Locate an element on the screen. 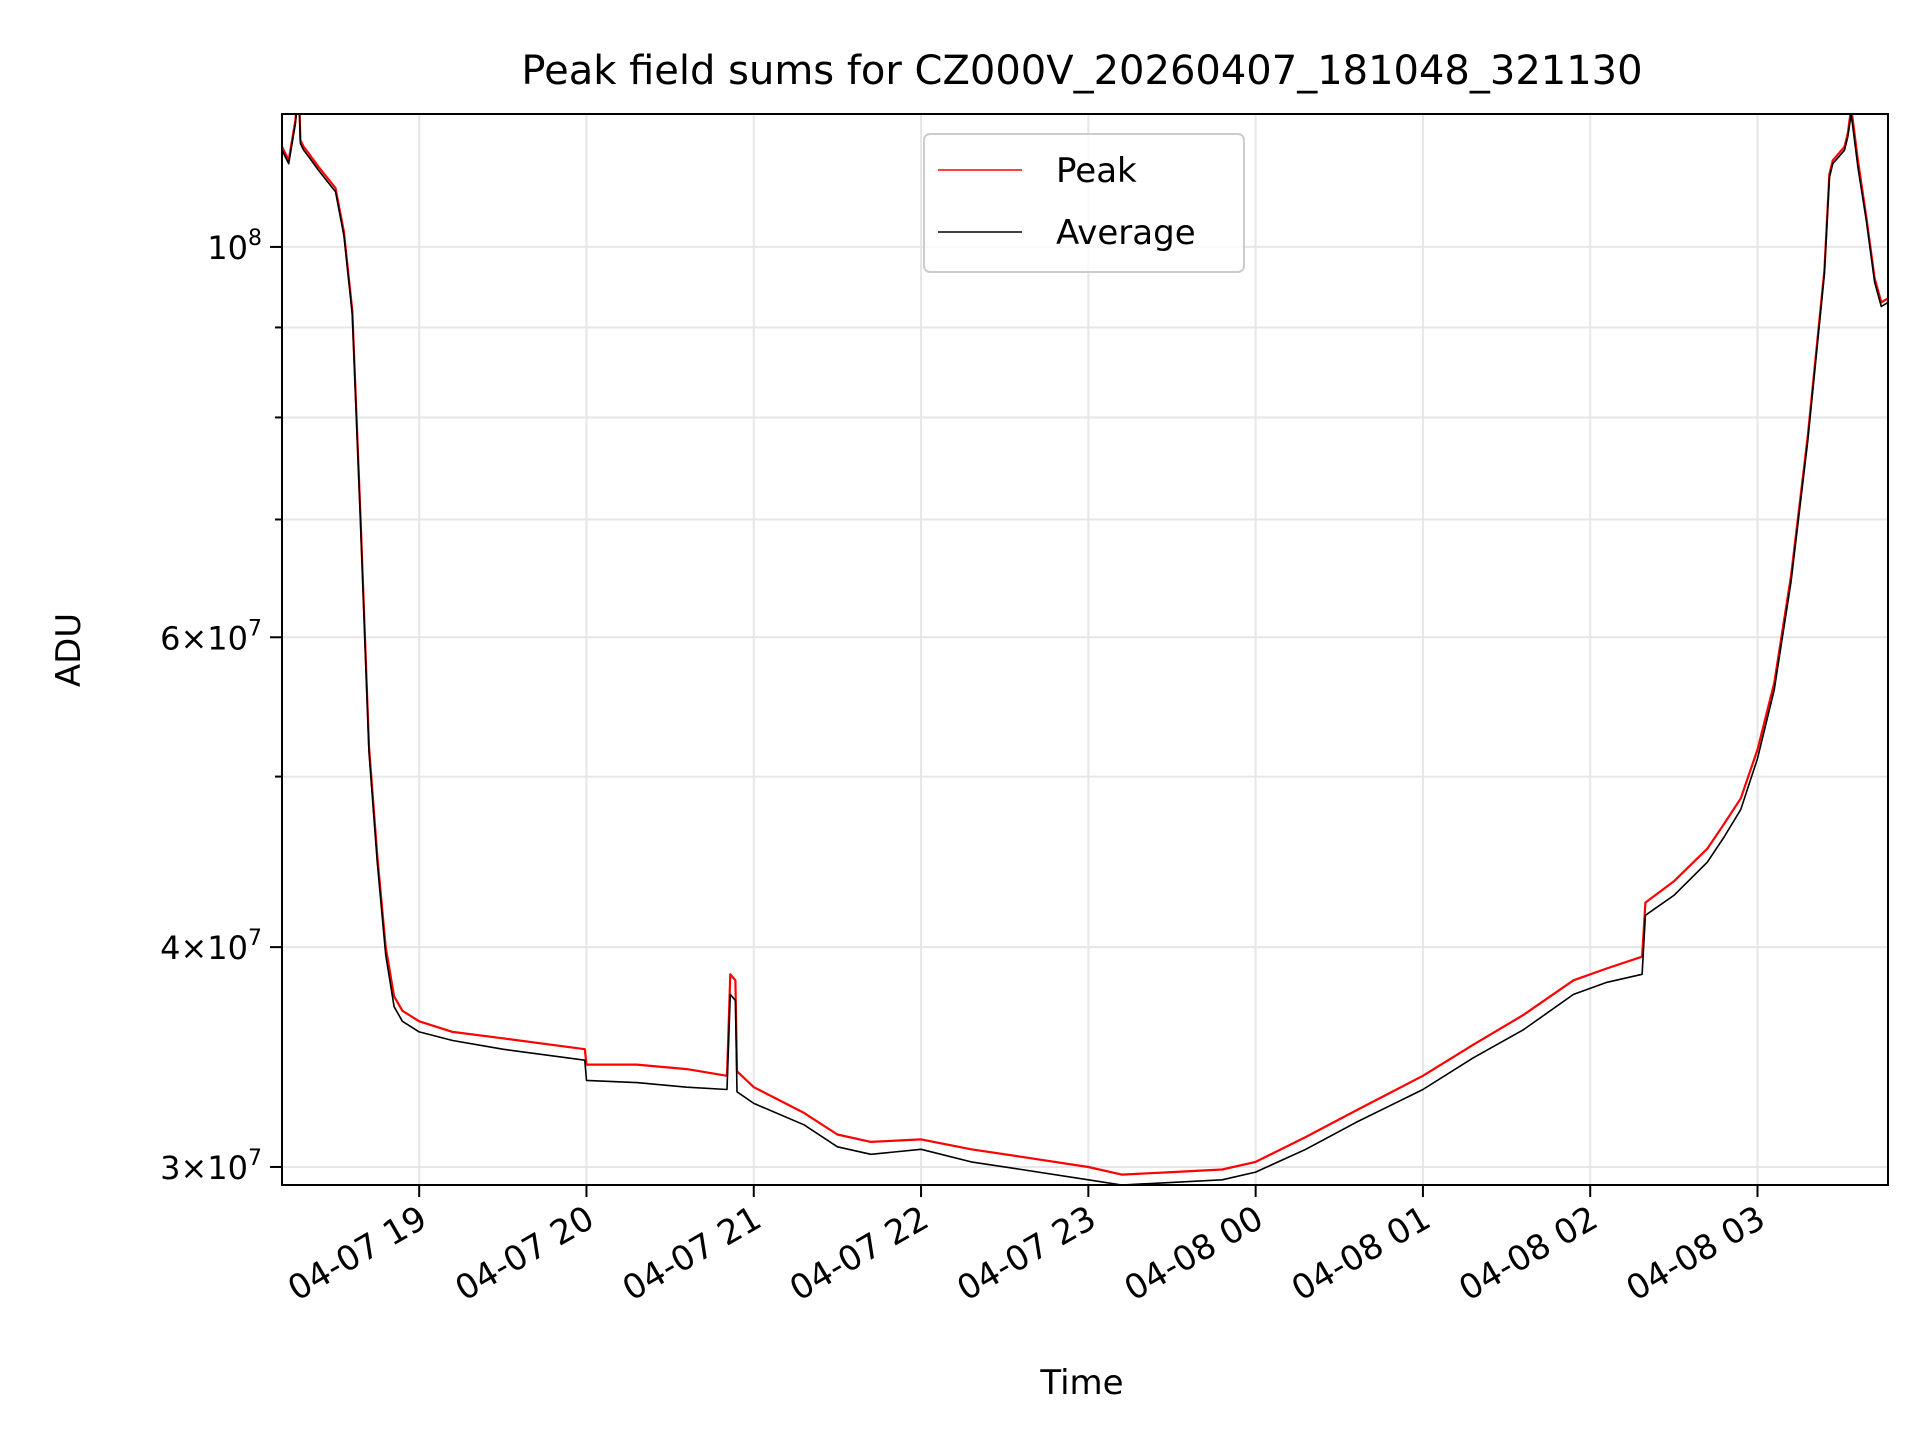 Image resolution: width=1920 pixels, height=1440 pixels. legend: Peak Average is located at coordinates (1084, 203).